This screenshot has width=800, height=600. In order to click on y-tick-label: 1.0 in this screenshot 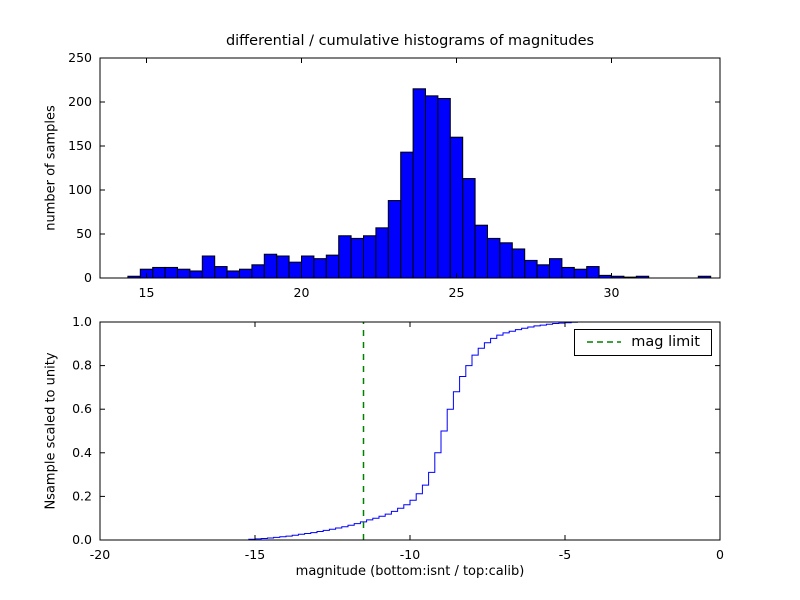, I will do `click(82, 321)`.